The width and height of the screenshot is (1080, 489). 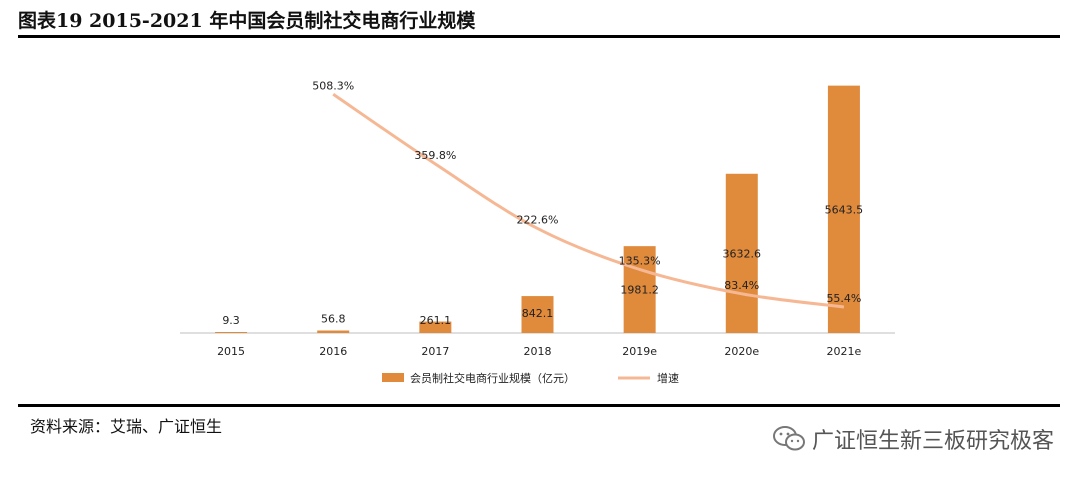 What do you see at coordinates (435, 351) in the screenshot?
I see `x-tick-label: 2017` at bounding box center [435, 351].